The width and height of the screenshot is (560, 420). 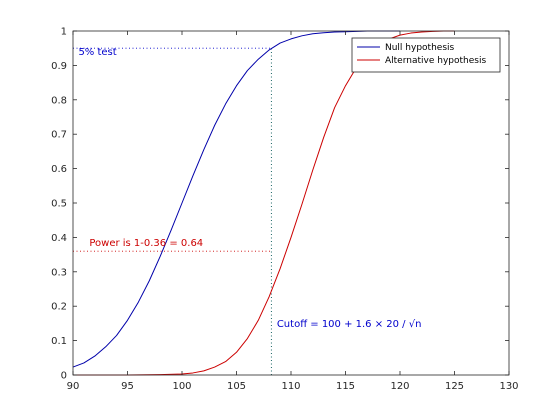 What do you see at coordinates (236, 386) in the screenshot?
I see `x-tick-label: 105` at bounding box center [236, 386].